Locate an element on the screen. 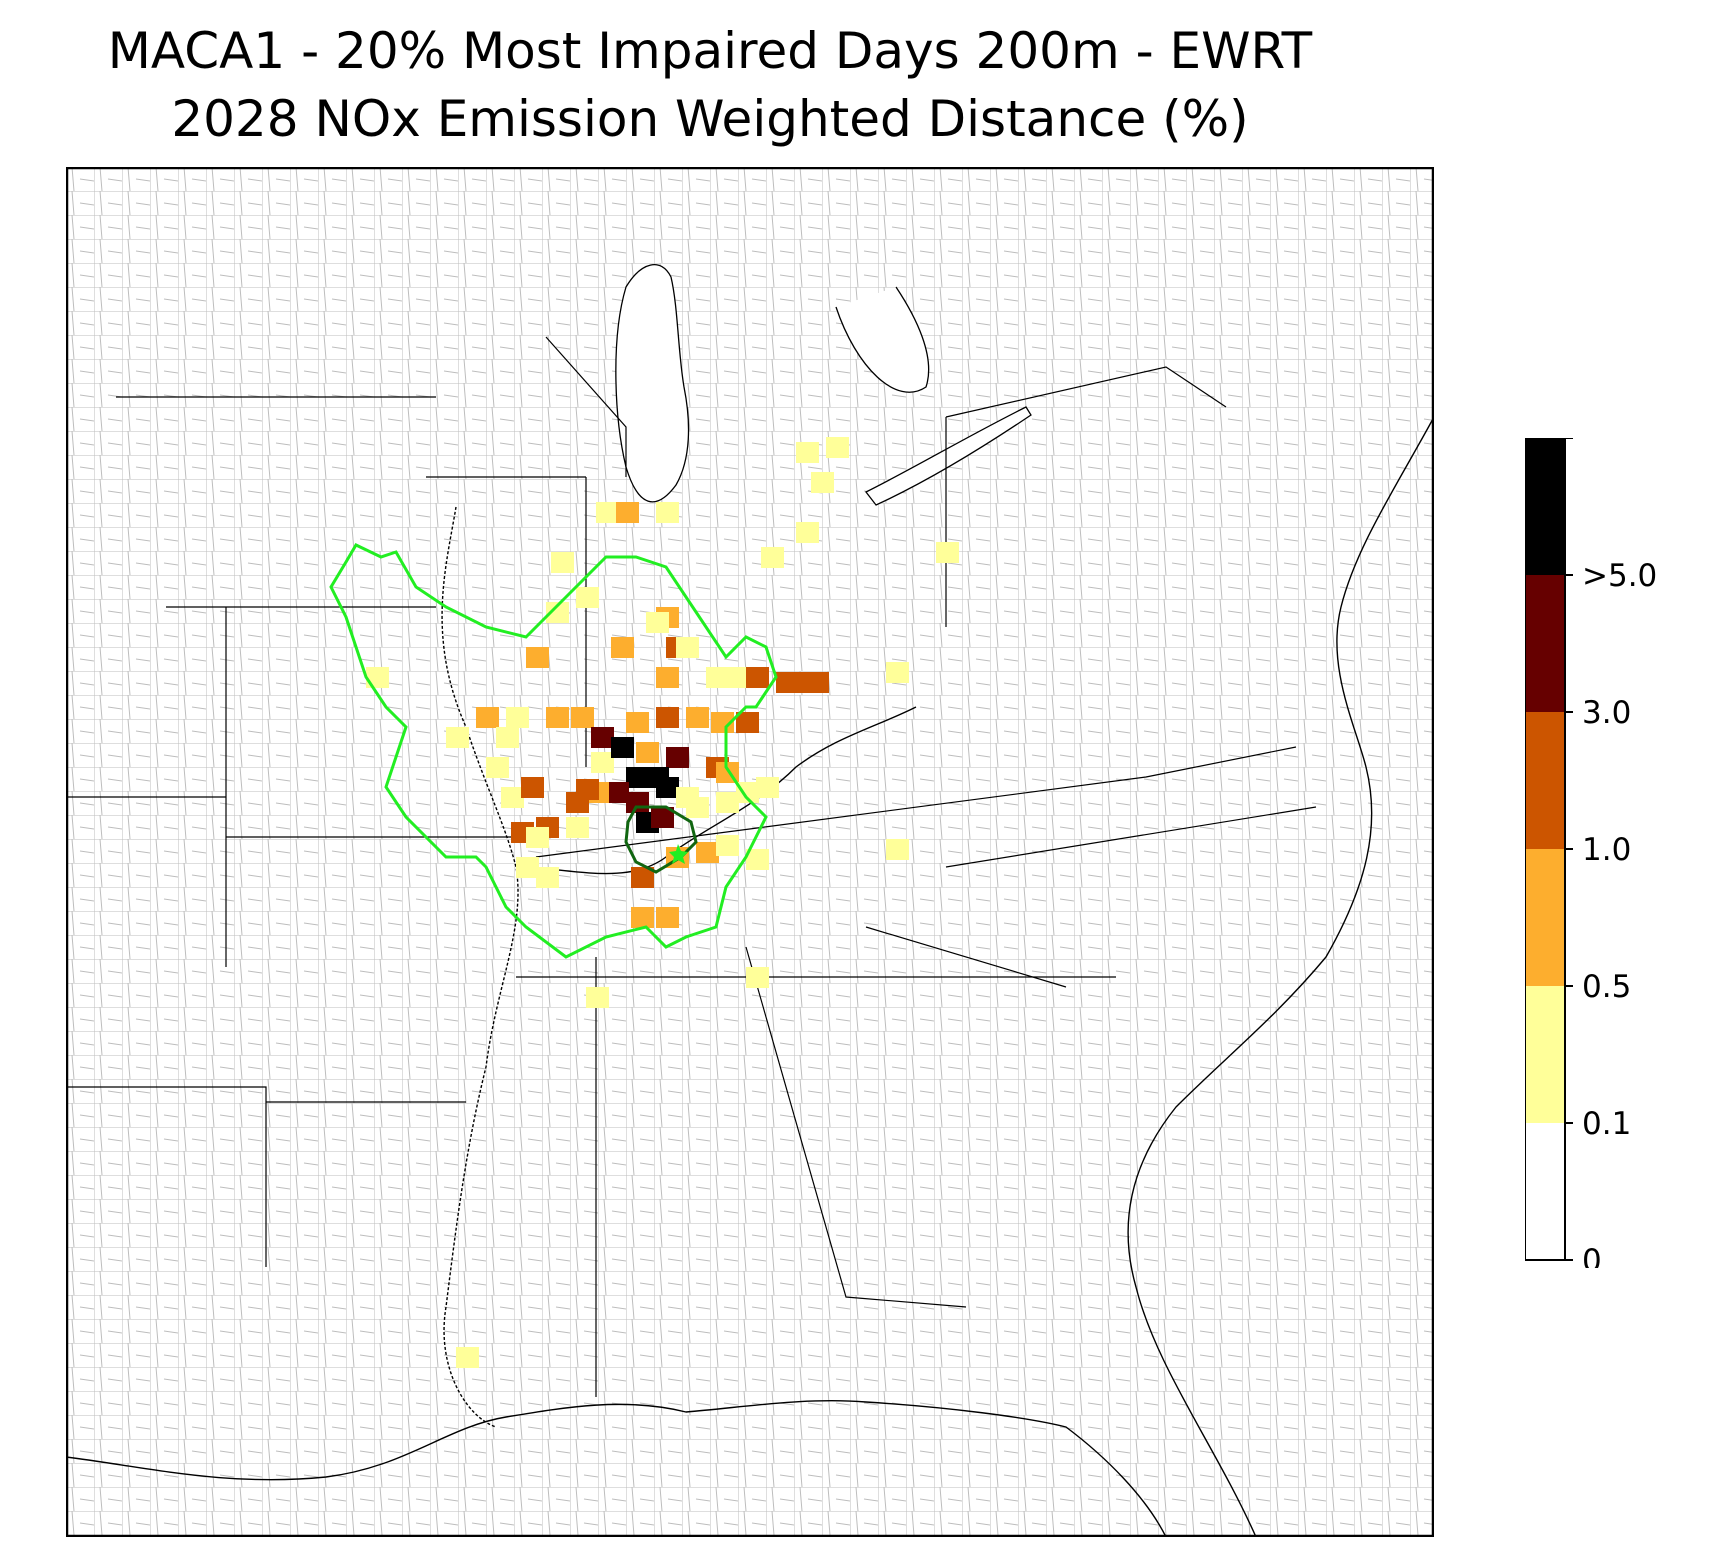 This screenshot has width=1718, height=1558. state-line-ga-sc is located at coordinates (966, 957).